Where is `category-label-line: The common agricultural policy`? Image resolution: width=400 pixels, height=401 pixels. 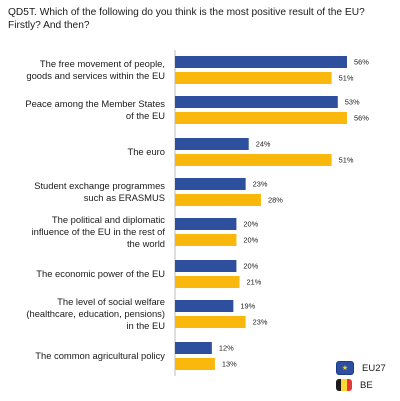 category-label-line: The common agricultural policy is located at coordinates (100, 355).